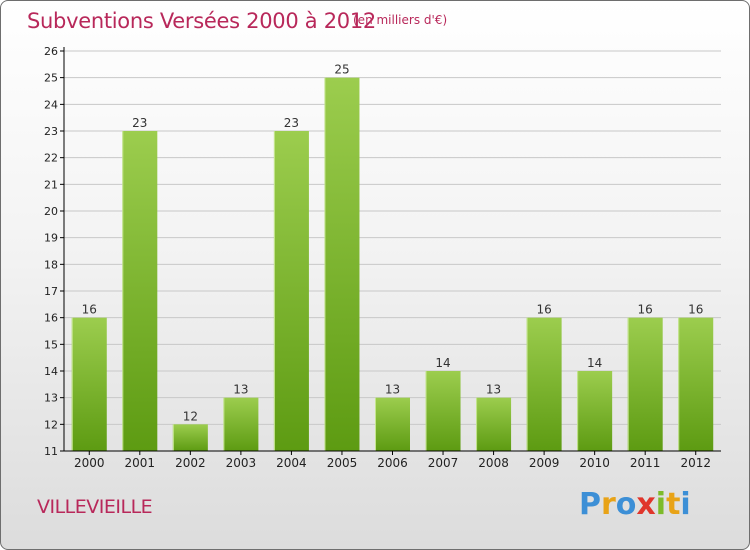 Image resolution: width=750 pixels, height=550 pixels. What do you see at coordinates (695, 463) in the screenshot?
I see `x-tick-label: 2012` at bounding box center [695, 463].